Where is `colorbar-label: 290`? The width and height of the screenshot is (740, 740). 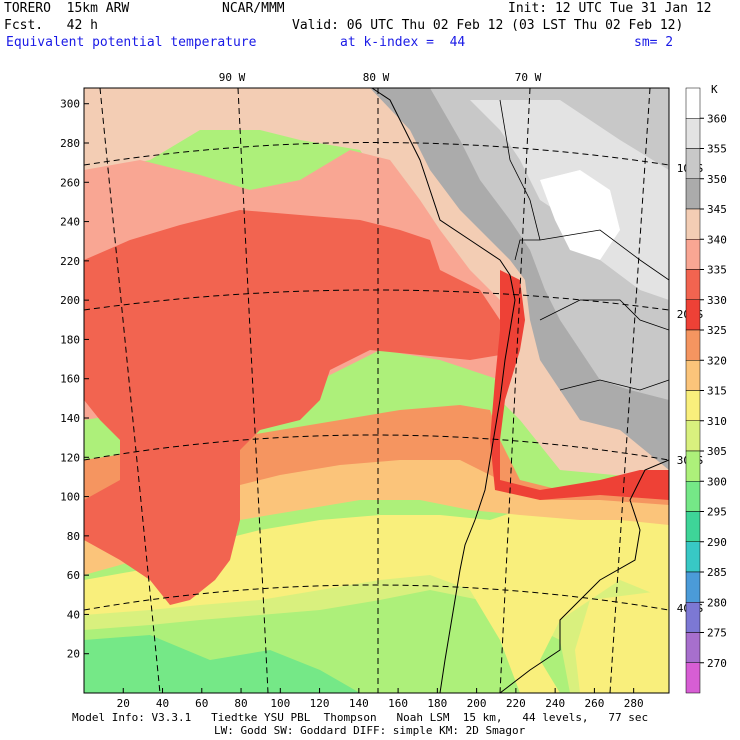
colorbar-label: 290 is located at coordinates (717, 542).